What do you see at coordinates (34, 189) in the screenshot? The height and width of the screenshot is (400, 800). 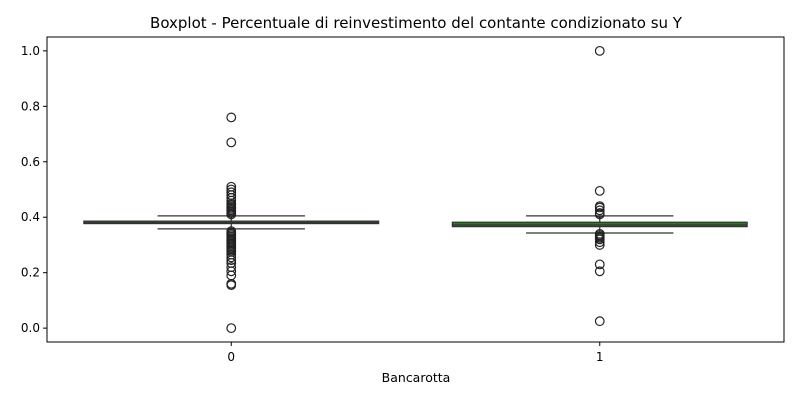 I see `y-axis: 0.0 0.2 0.4 0.6 0.8 1.0` at bounding box center [34, 189].